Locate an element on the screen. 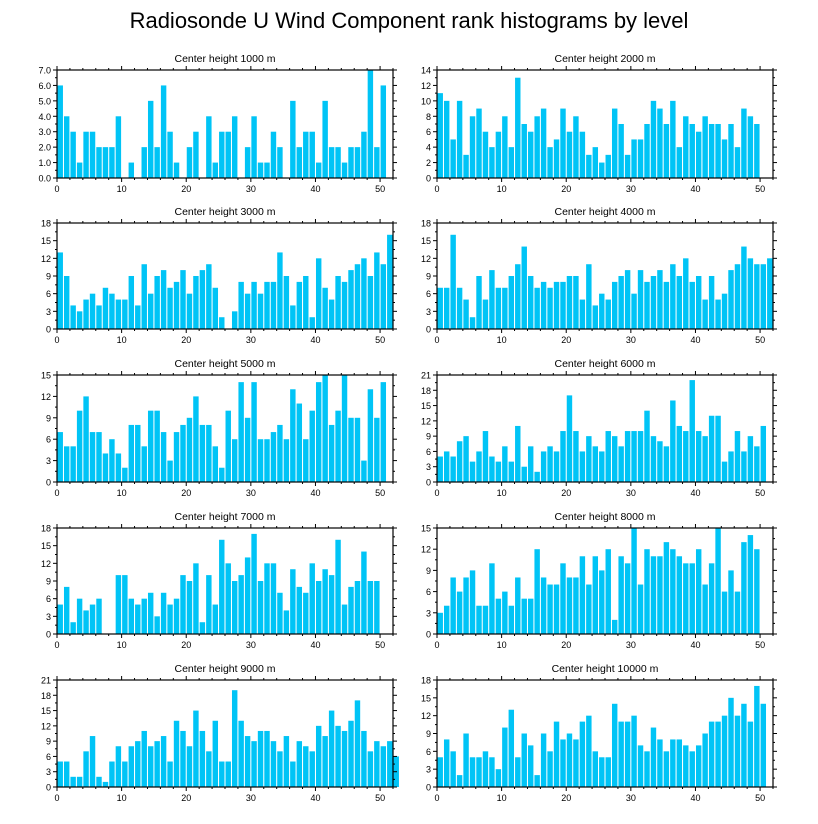 This screenshot has height=824, width=818. y-tick-label: 0 is located at coordinates (428, 483).